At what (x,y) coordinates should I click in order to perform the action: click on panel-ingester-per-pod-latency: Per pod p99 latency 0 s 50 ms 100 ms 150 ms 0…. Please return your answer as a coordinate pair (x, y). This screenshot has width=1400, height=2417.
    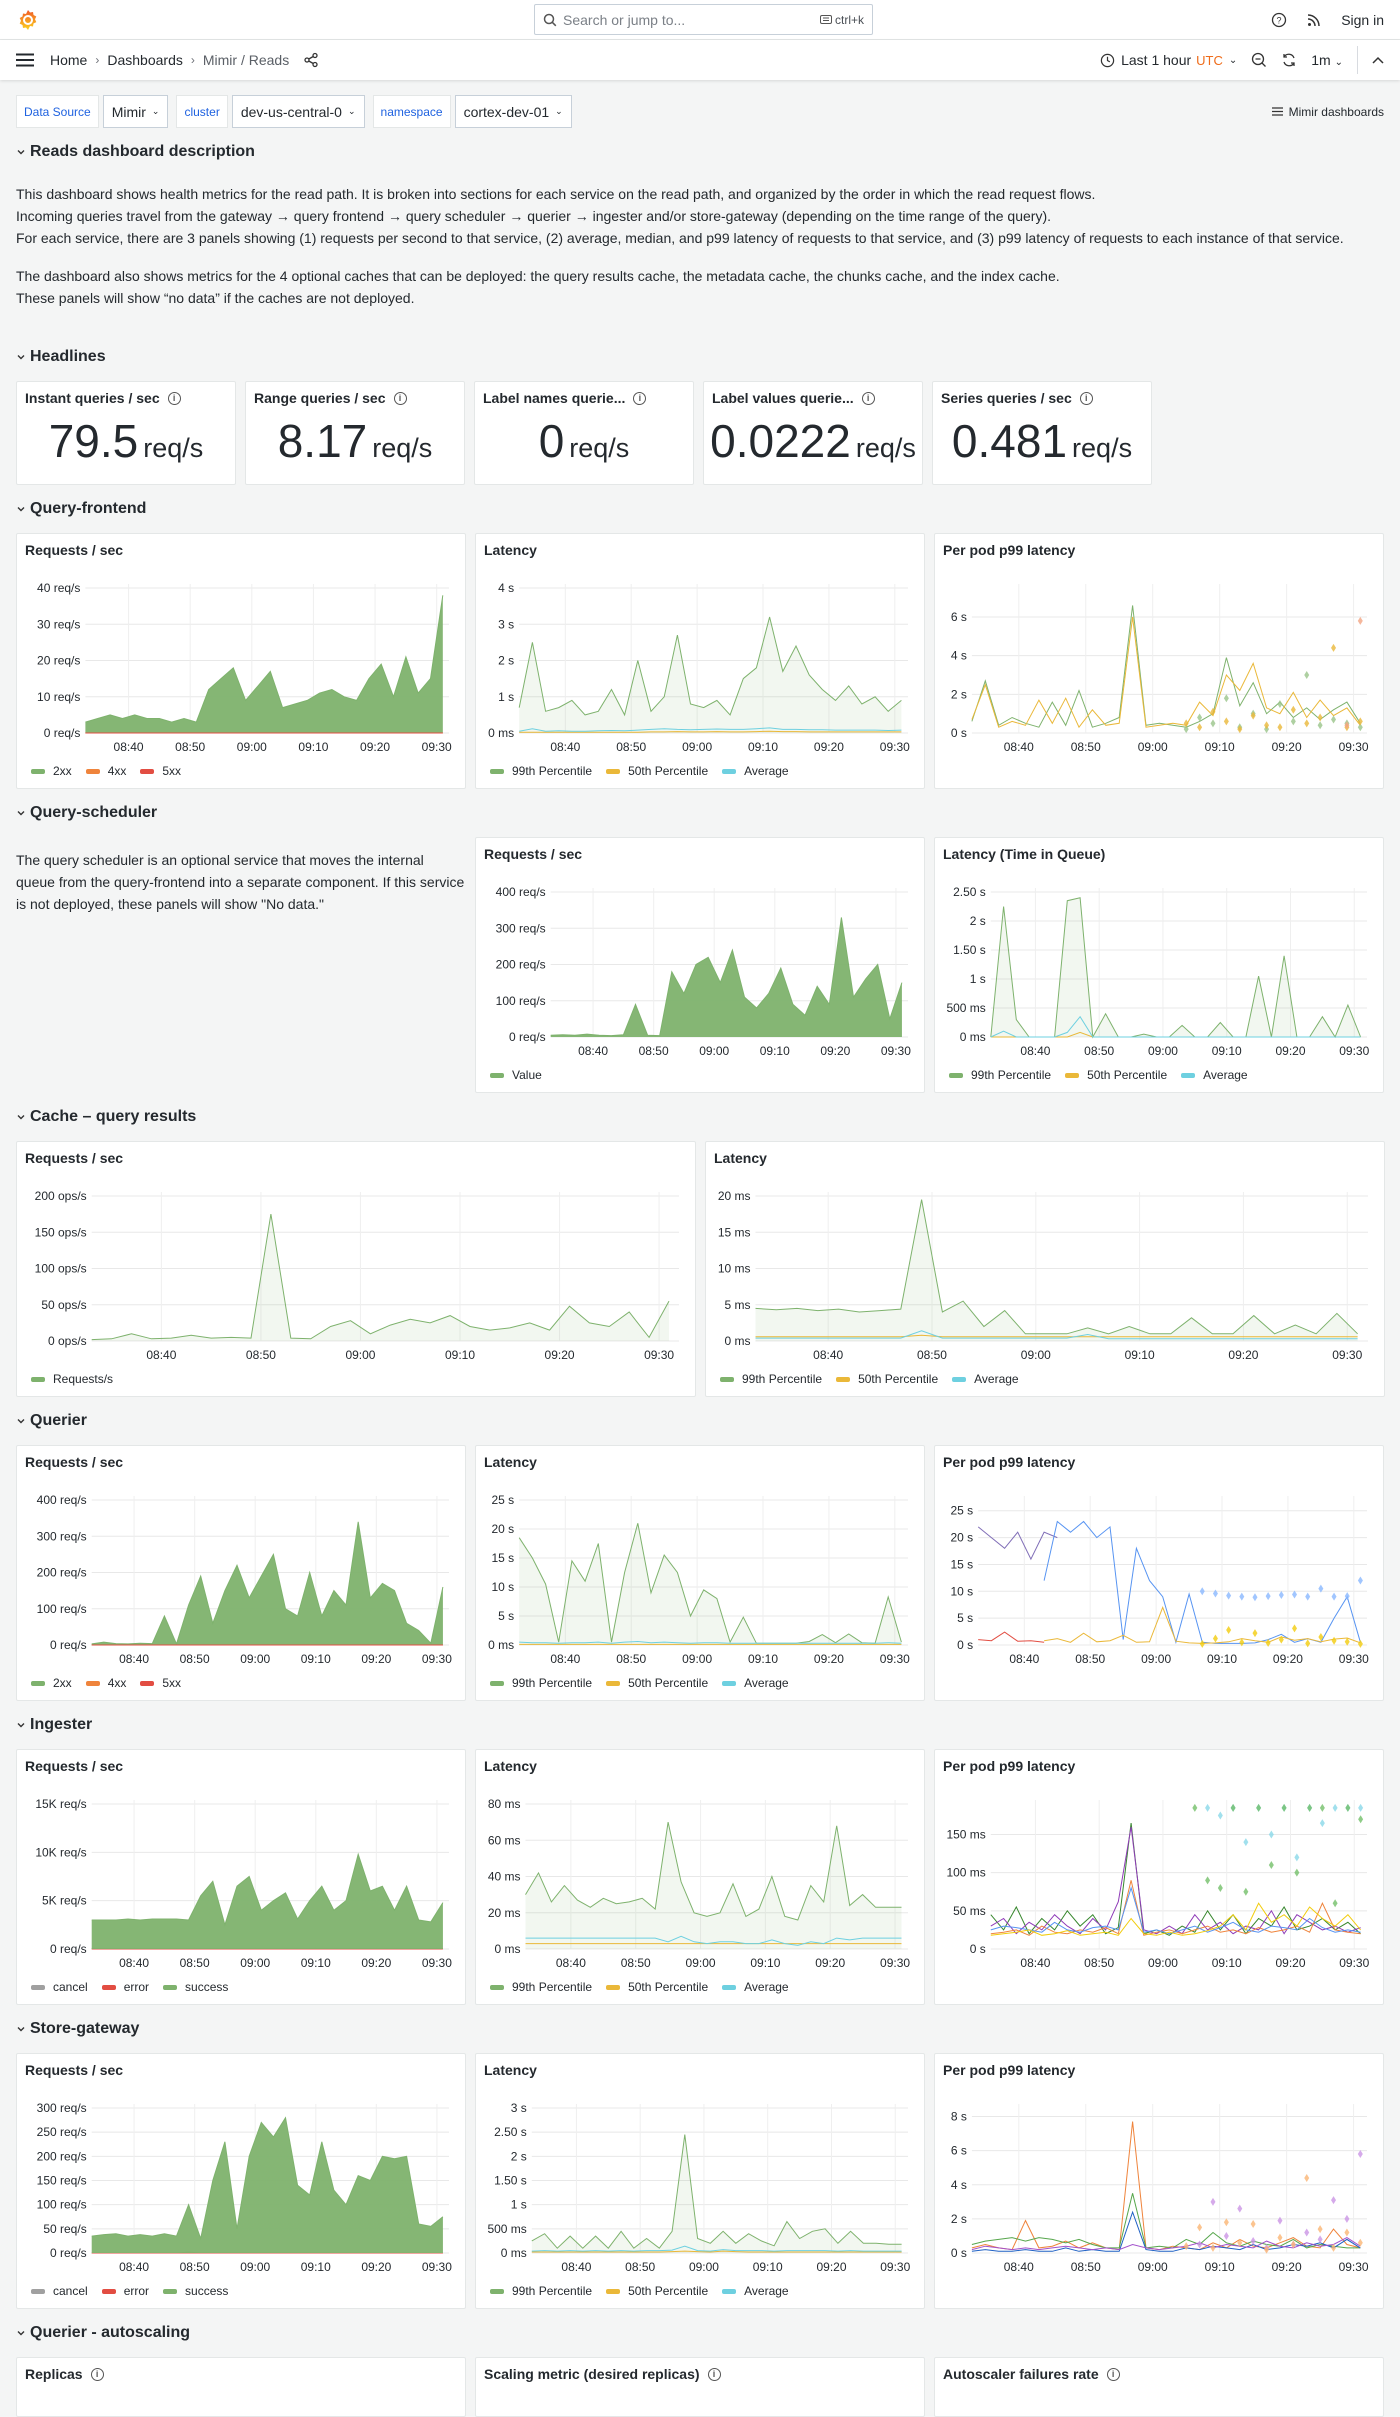
    Looking at the image, I should click on (1159, 1877).